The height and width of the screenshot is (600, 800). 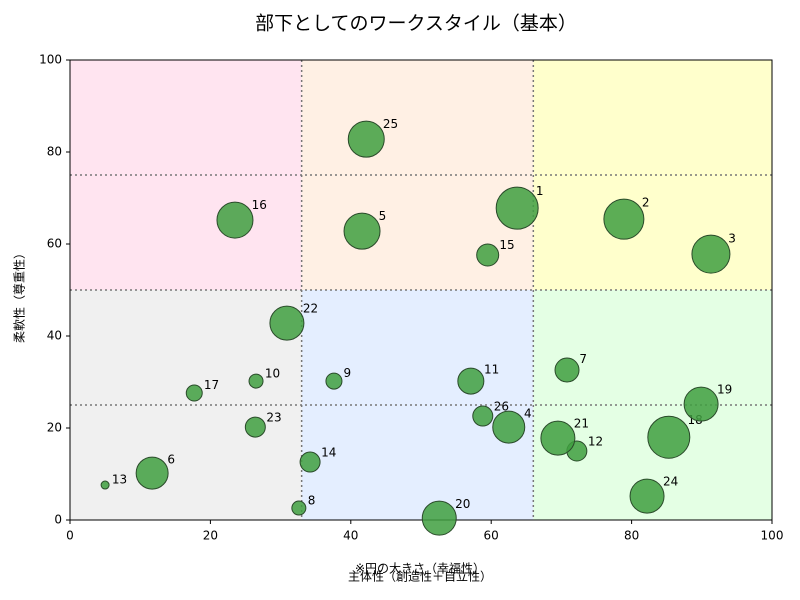 I want to click on y-tick-label: 60, so click(x=54, y=244).